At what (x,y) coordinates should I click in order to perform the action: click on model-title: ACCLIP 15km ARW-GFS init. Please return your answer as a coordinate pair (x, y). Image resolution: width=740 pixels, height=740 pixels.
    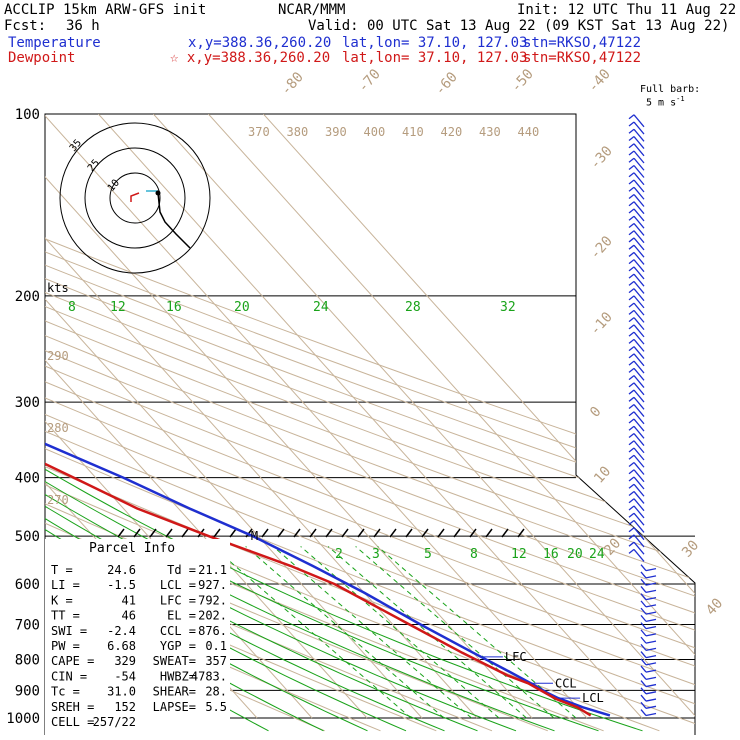
    Looking at the image, I should click on (105, 10).